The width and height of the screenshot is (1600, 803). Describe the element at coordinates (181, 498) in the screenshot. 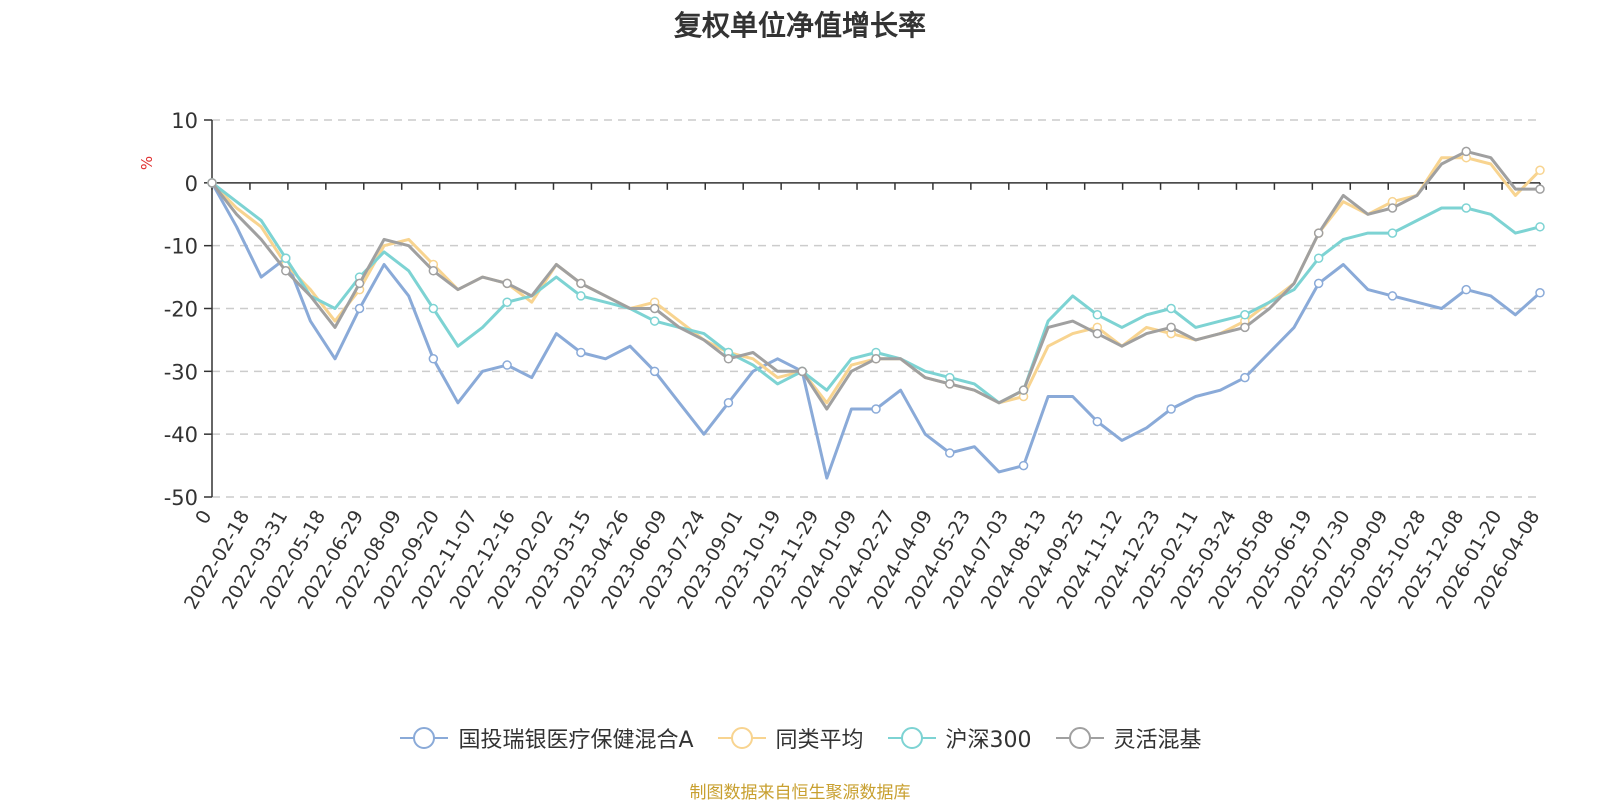

I see `y-tick-label: -50` at that location.